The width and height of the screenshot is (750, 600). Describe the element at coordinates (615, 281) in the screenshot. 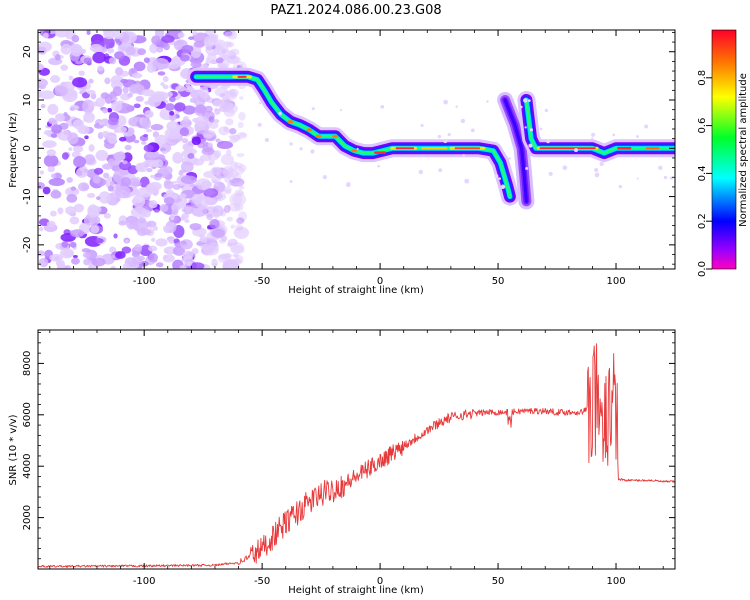

I see `spectrogram-xtick-label: 100` at that location.